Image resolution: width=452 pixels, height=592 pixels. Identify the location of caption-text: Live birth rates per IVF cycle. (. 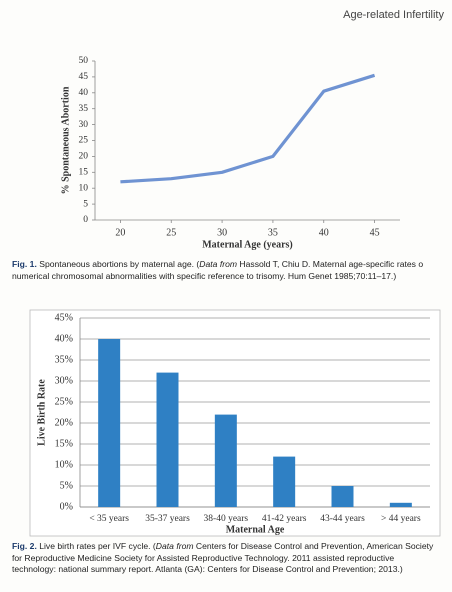
(97, 546).